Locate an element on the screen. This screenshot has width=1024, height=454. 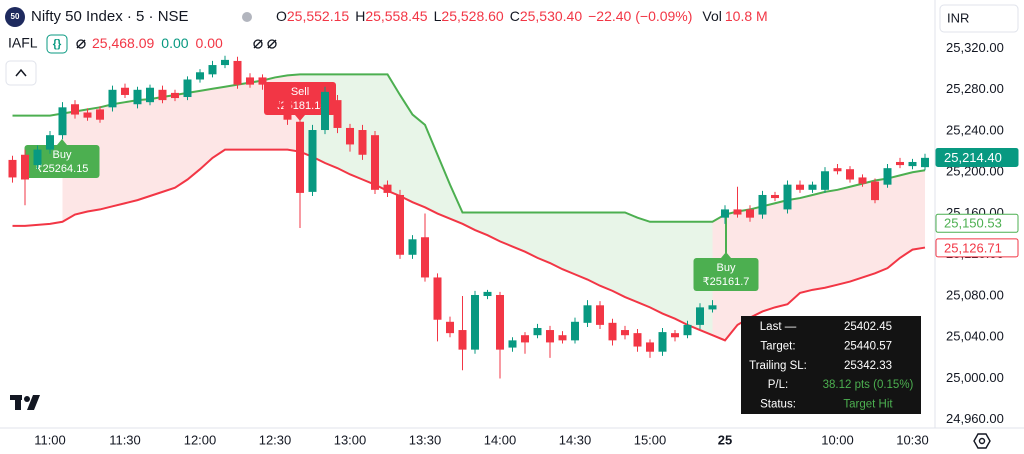
indicator-values: 25,468.09 0.00 0.00 is located at coordinates (157, 43).